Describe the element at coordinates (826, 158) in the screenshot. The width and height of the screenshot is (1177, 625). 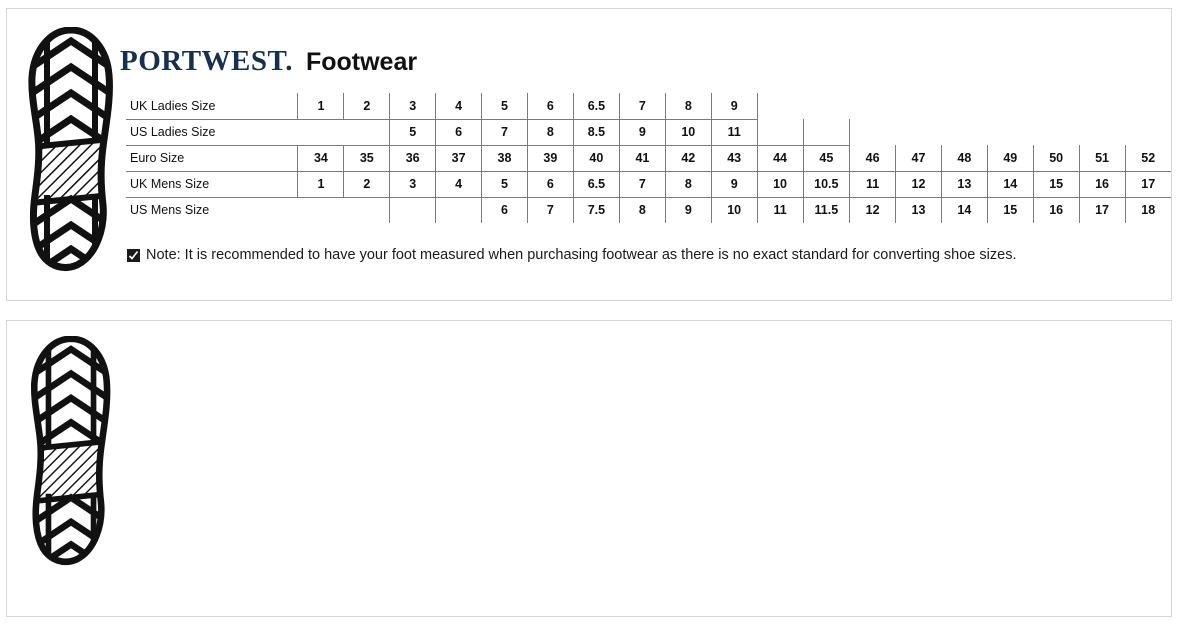
I see `cell: 45` at that location.